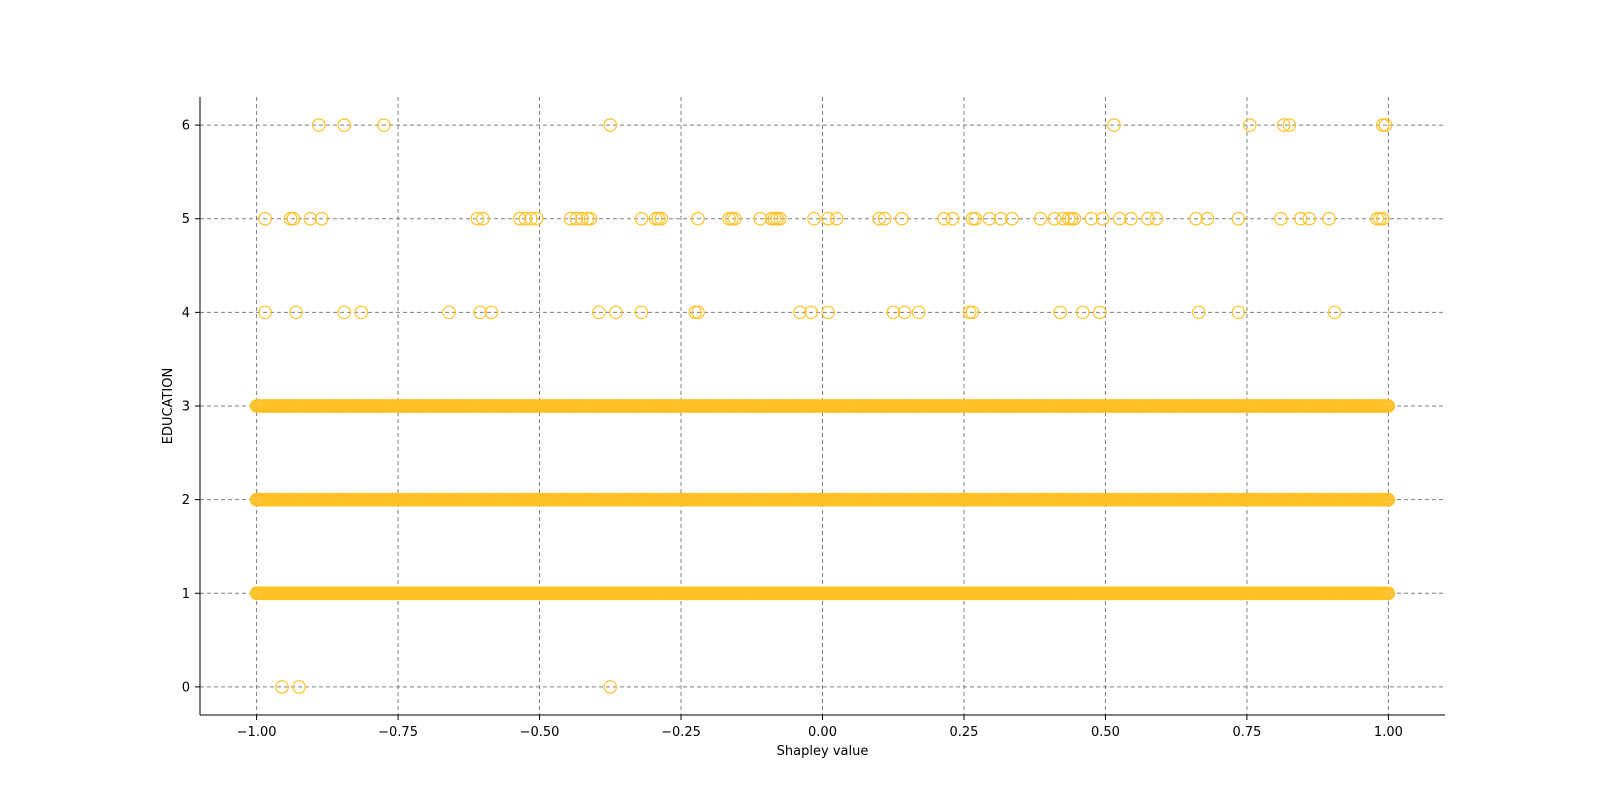 Image resolution: width=1600 pixels, height=800 pixels. Describe the element at coordinates (168, 406) in the screenshot. I see `y-axis-label: EDUCATION` at that location.